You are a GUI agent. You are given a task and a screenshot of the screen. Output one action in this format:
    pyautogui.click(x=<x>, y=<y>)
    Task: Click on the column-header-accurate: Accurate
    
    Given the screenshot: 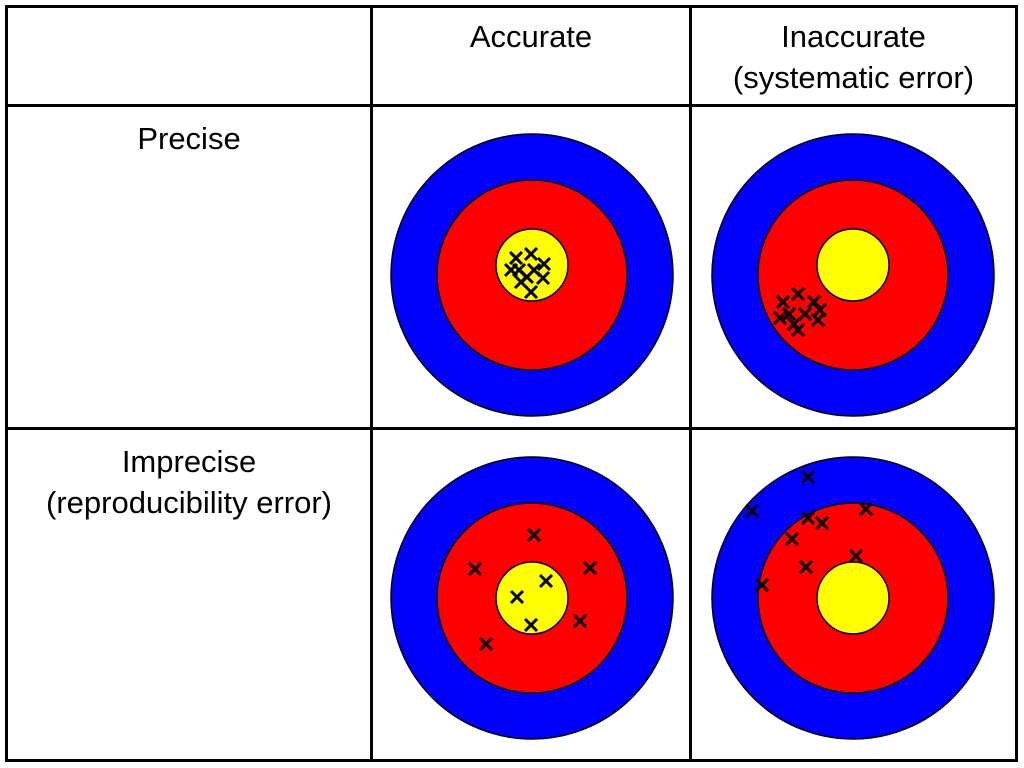 What is the action you would take?
    pyautogui.click(x=531, y=36)
    